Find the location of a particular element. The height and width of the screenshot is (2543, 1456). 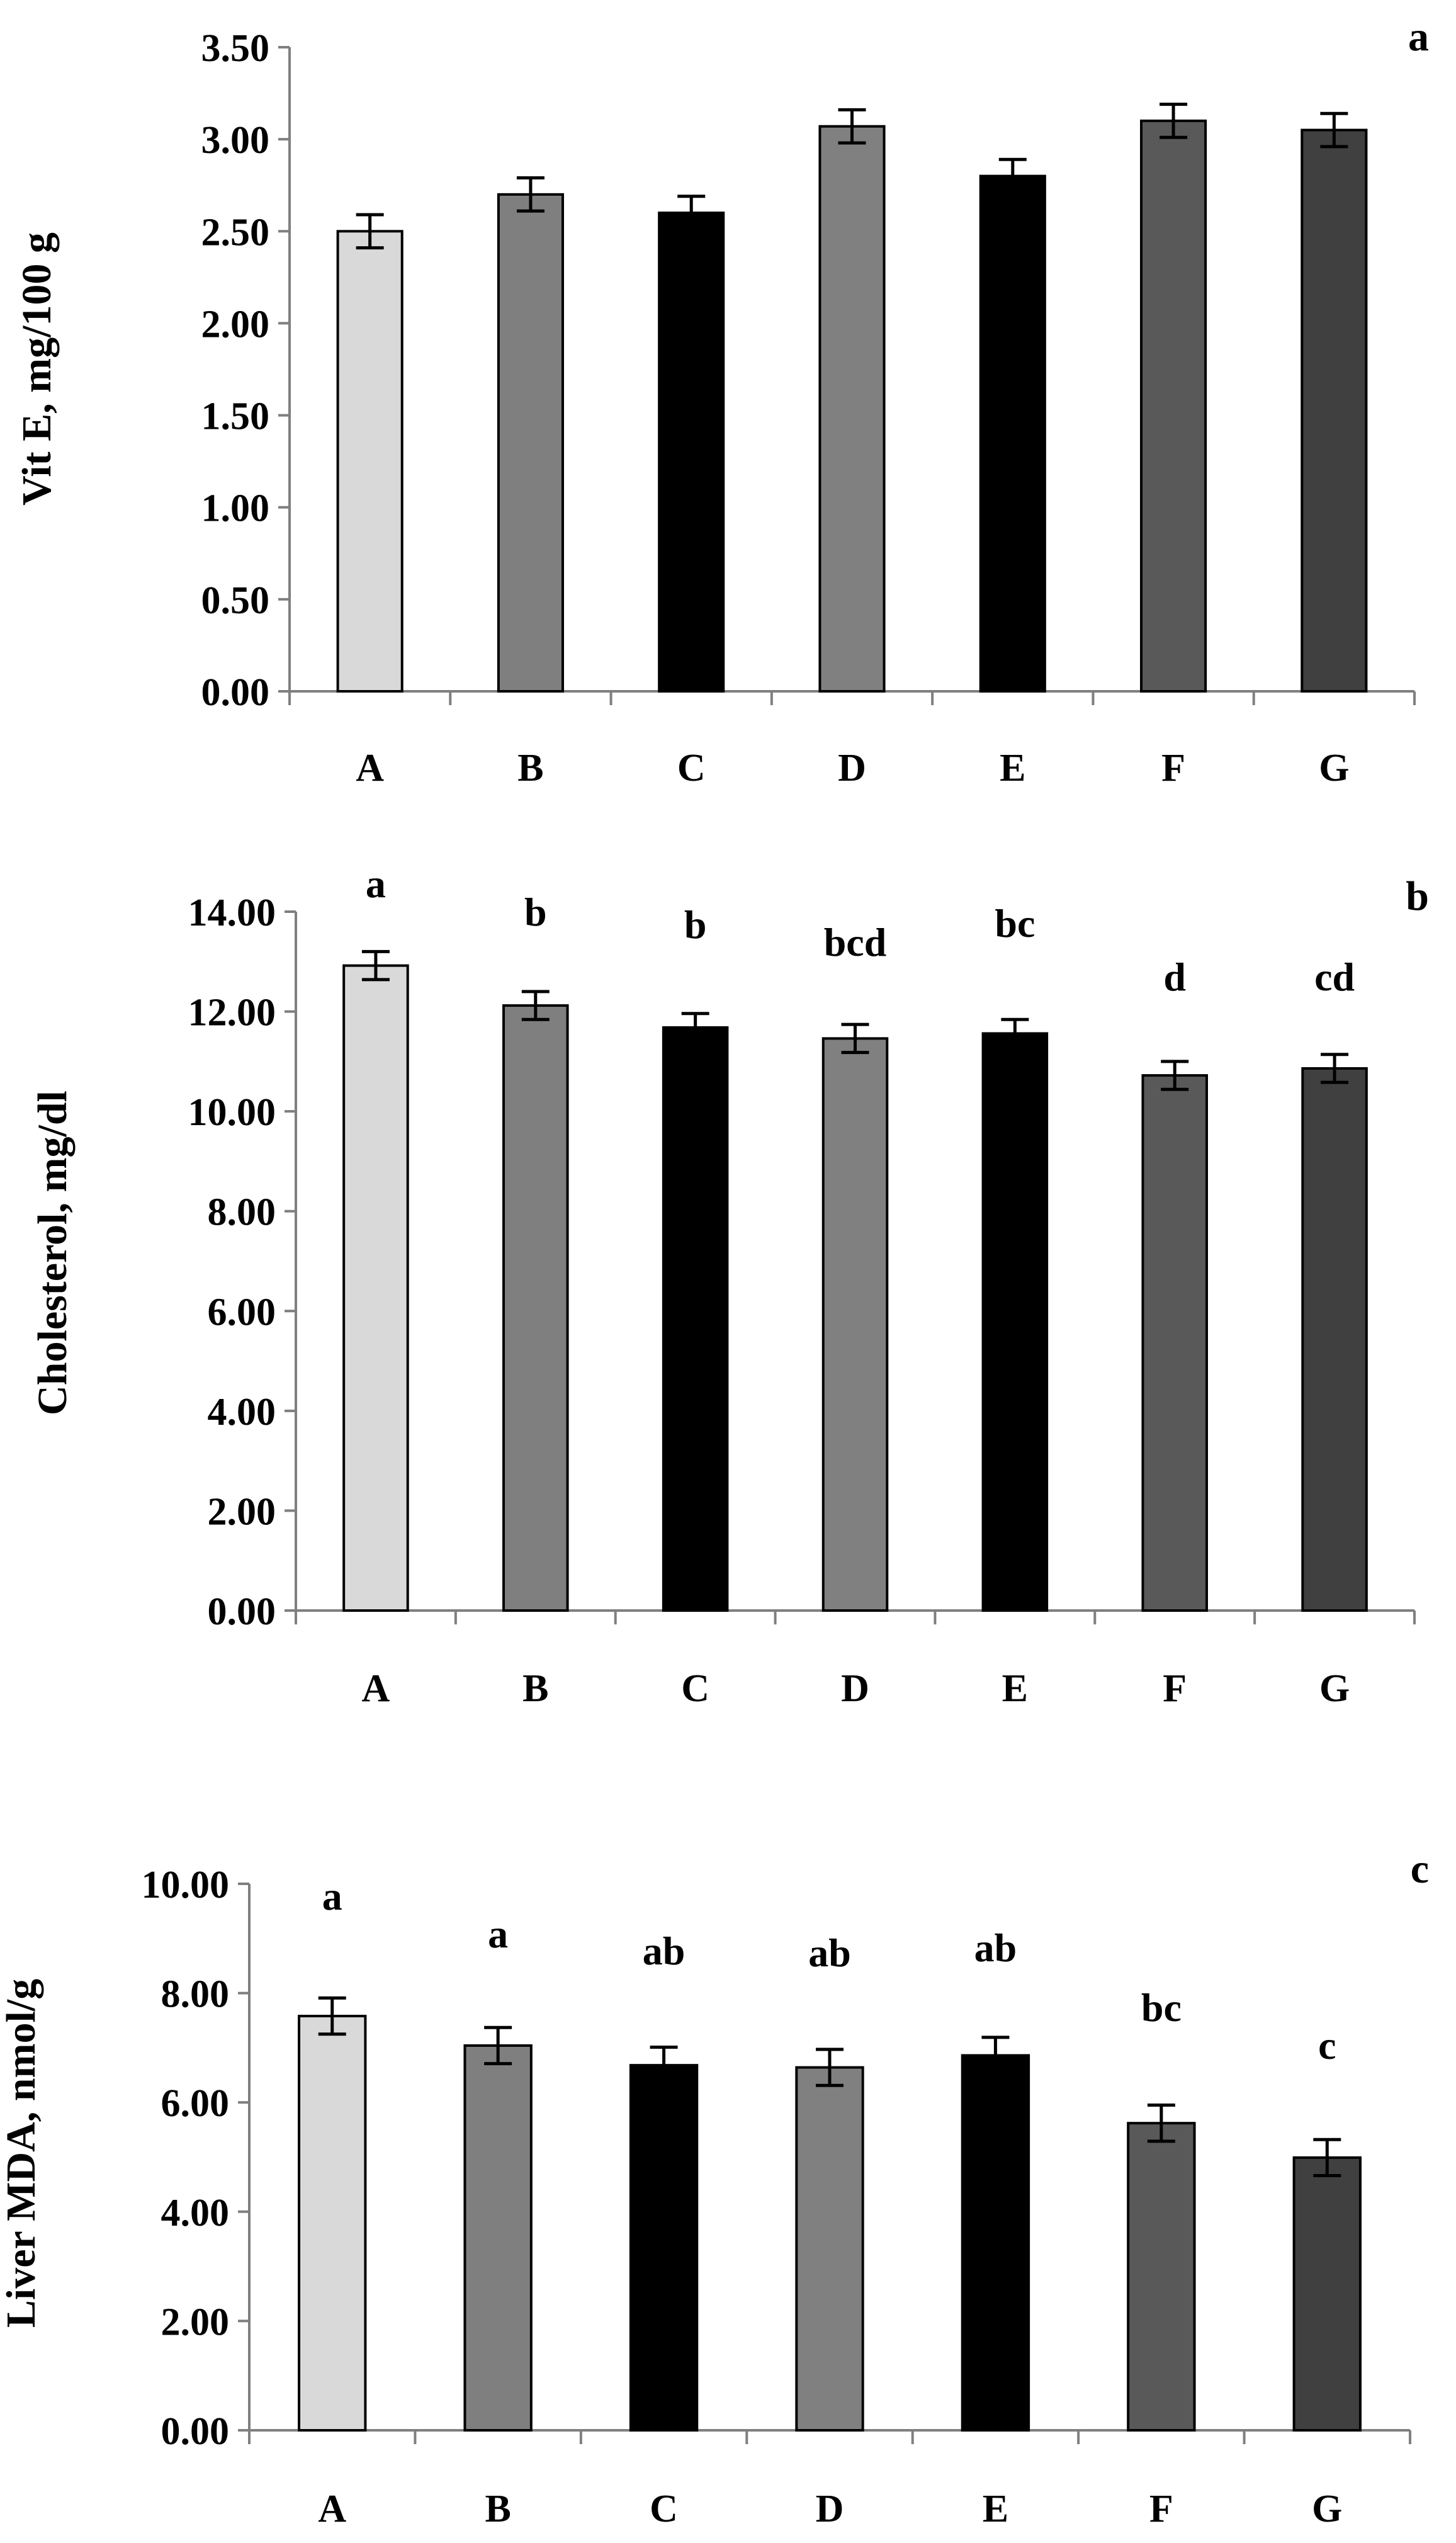

x-category-label-c: D is located at coordinates (830, 2509).